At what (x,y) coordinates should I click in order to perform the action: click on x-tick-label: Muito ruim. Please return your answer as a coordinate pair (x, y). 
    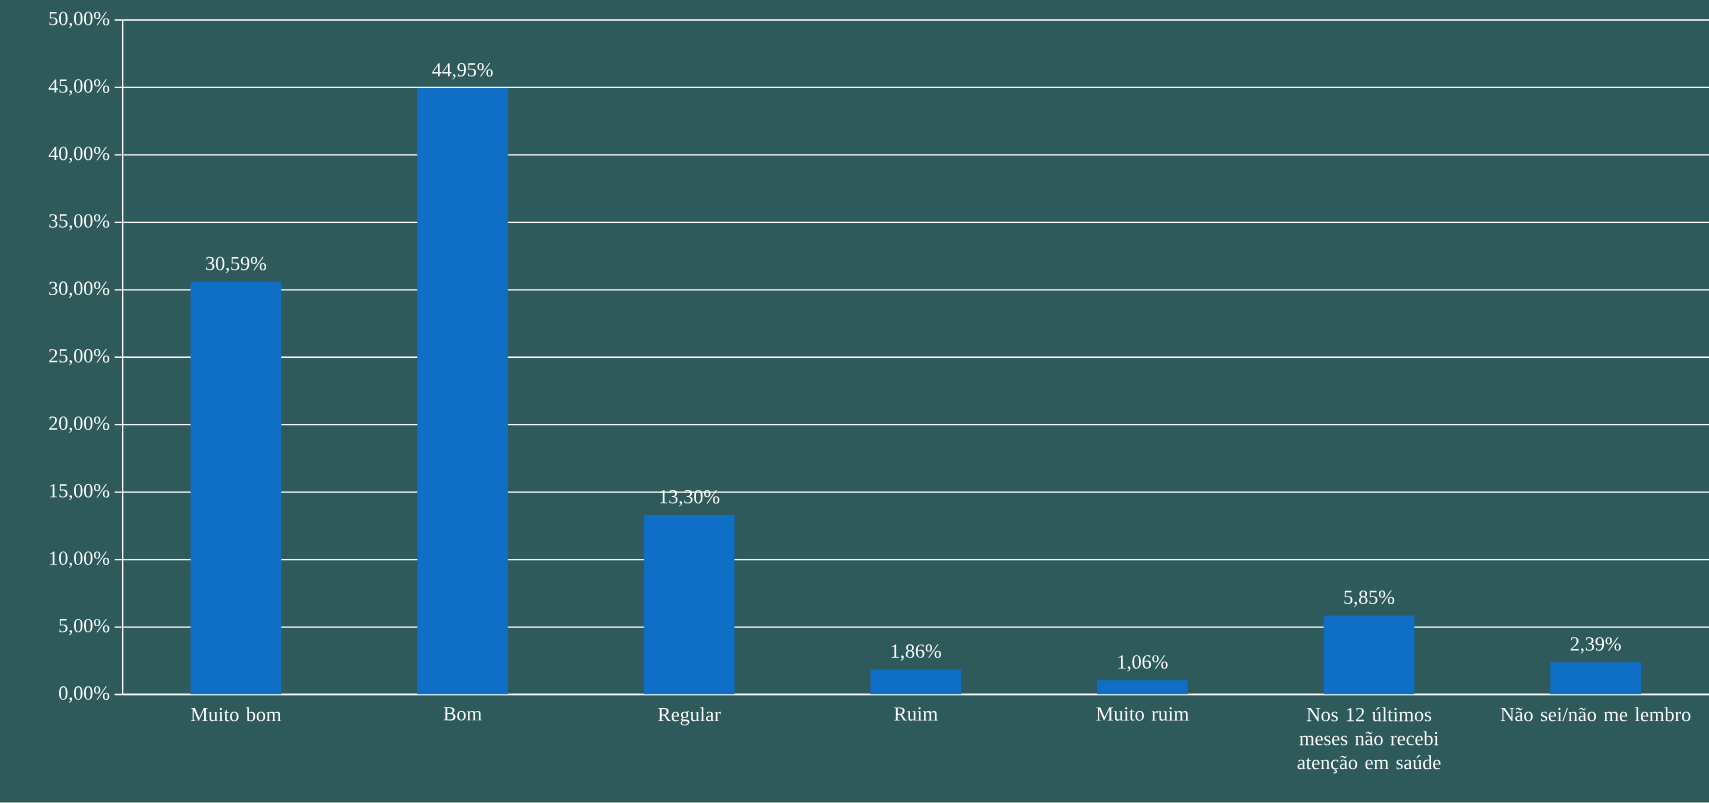
    Looking at the image, I should click on (1142, 714).